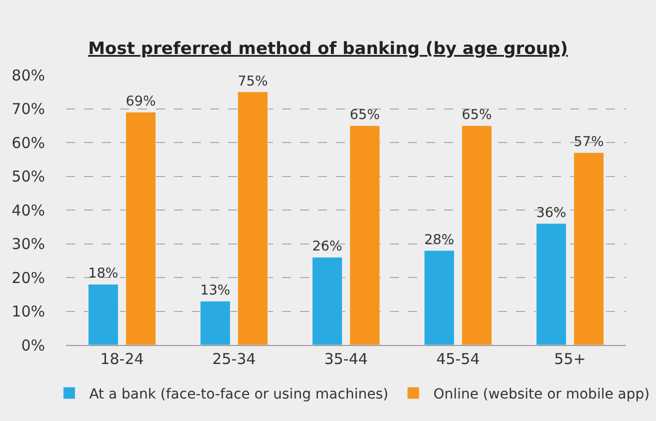 Image resolution: width=656 pixels, height=421 pixels. I want to click on legend-label: Online (website or mobile app), so click(541, 394).